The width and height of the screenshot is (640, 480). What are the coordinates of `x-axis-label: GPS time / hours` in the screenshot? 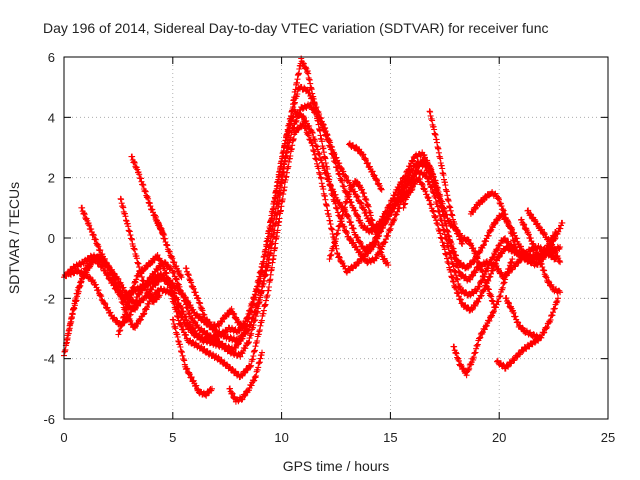 It's located at (336, 466).